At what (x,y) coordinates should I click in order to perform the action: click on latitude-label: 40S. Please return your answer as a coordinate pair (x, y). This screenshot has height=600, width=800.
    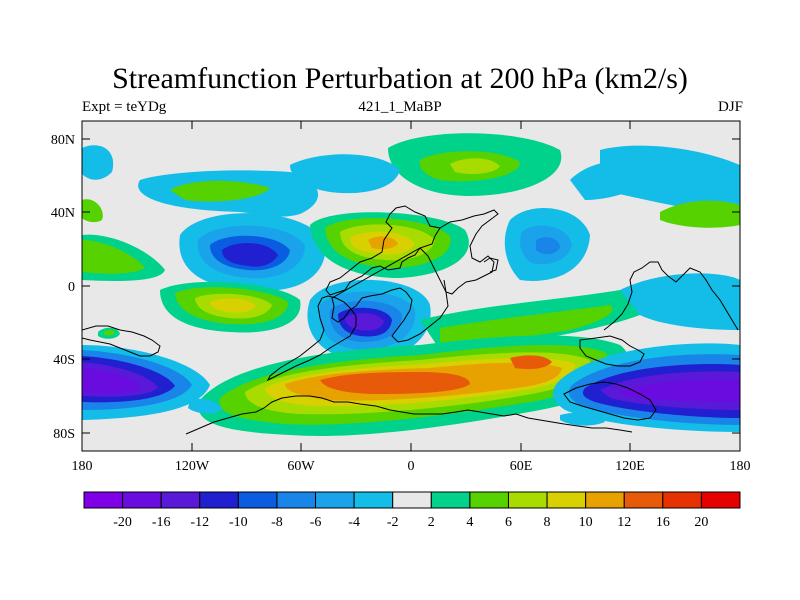
    Looking at the image, I should click on (64, 360).